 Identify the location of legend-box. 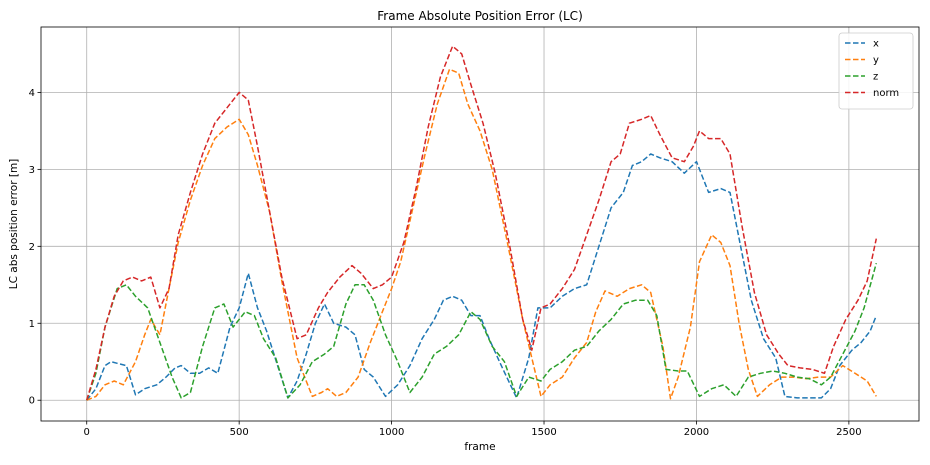
(876, 71).